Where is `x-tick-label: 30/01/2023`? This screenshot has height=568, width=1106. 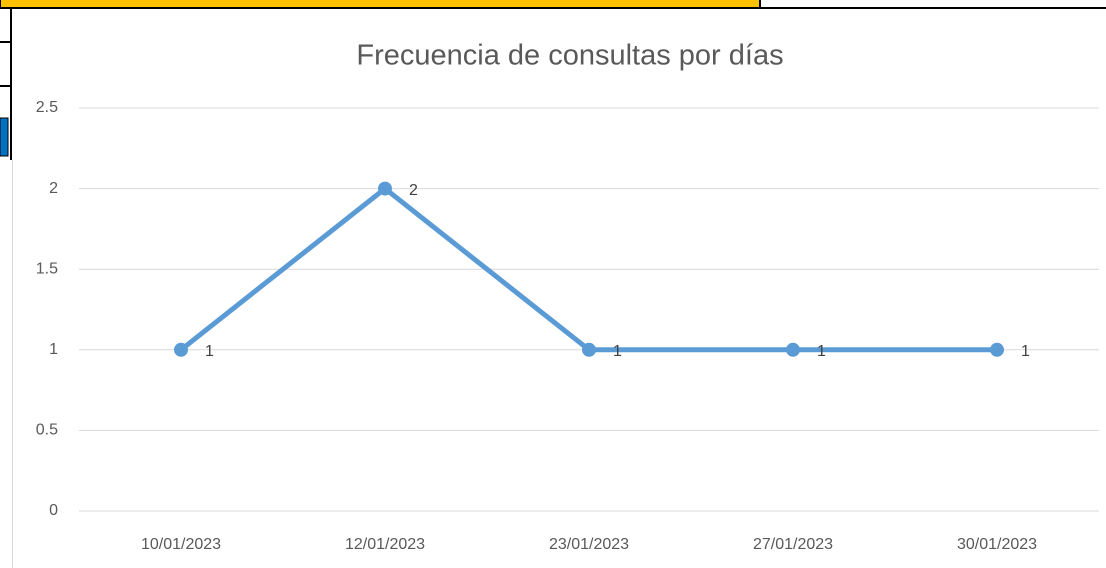 x-tick-label: 30/01/2023 is located at coordinates (997, 544).